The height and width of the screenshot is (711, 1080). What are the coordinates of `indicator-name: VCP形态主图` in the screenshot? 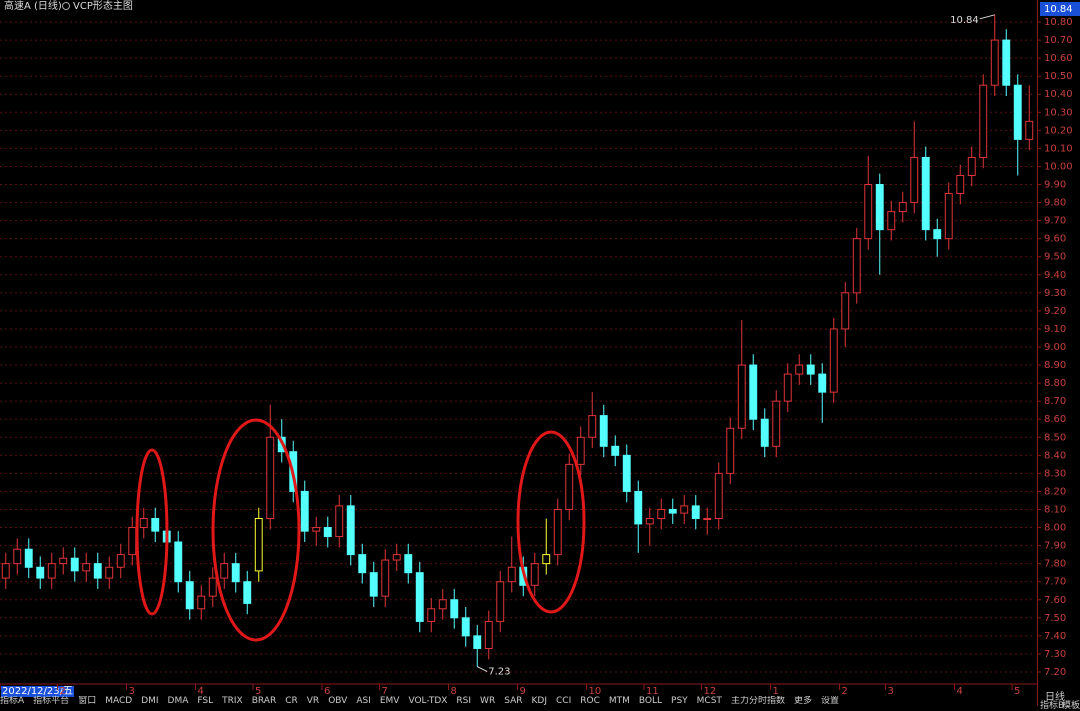 It's located at (103, 6).